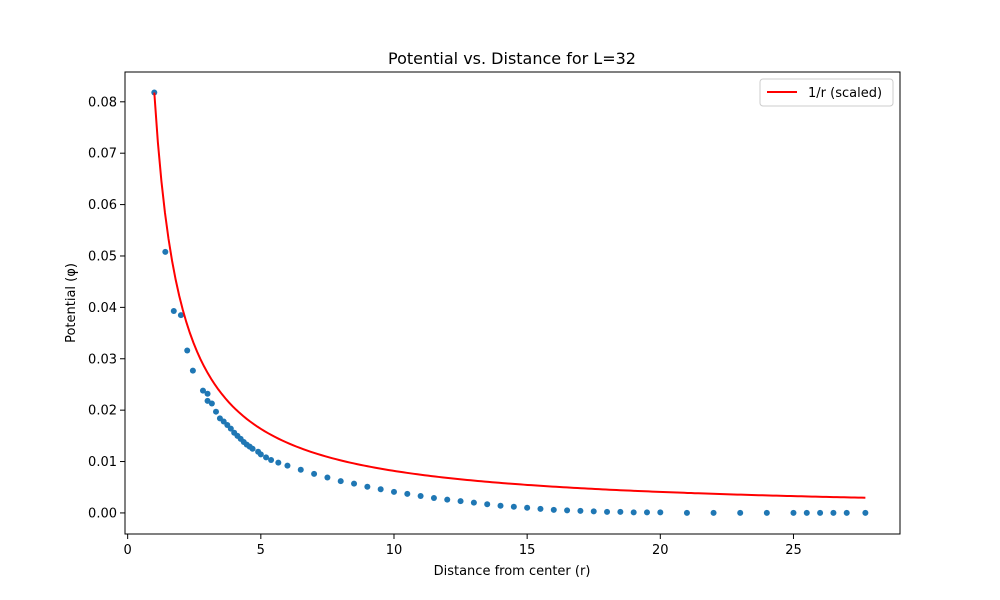 This screenshot has height=600, width=1000. Describe the element at coordinates (394, 550) in the screenshot. I see `x-tick-label: 10` at that location.